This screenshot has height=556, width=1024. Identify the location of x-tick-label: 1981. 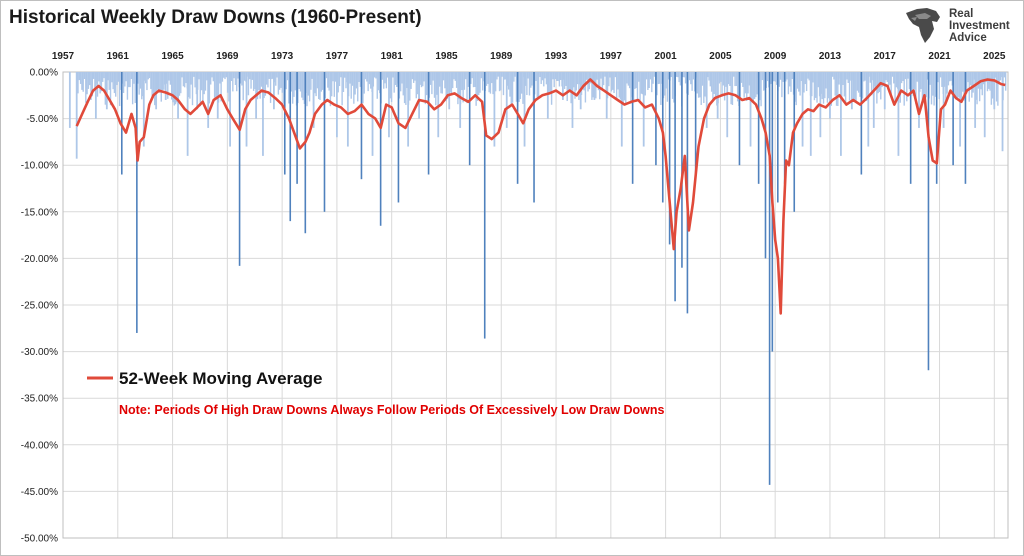
(392, 56).